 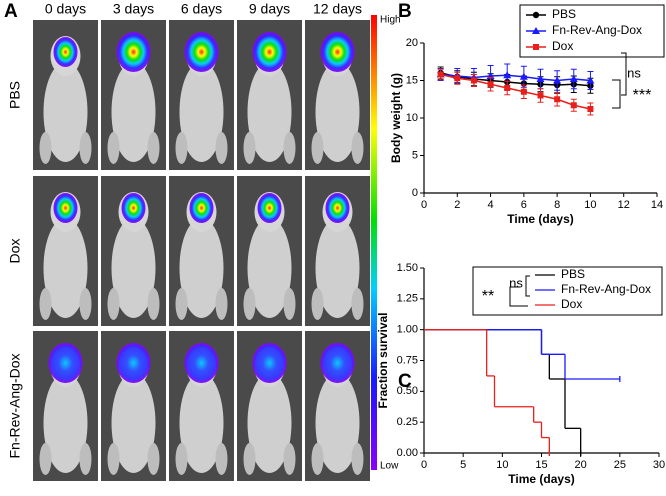 What do you see at coordinates (412, 118) in the screenshot?
I see `y-tick-label: 10` at bounding box center [412, 118].